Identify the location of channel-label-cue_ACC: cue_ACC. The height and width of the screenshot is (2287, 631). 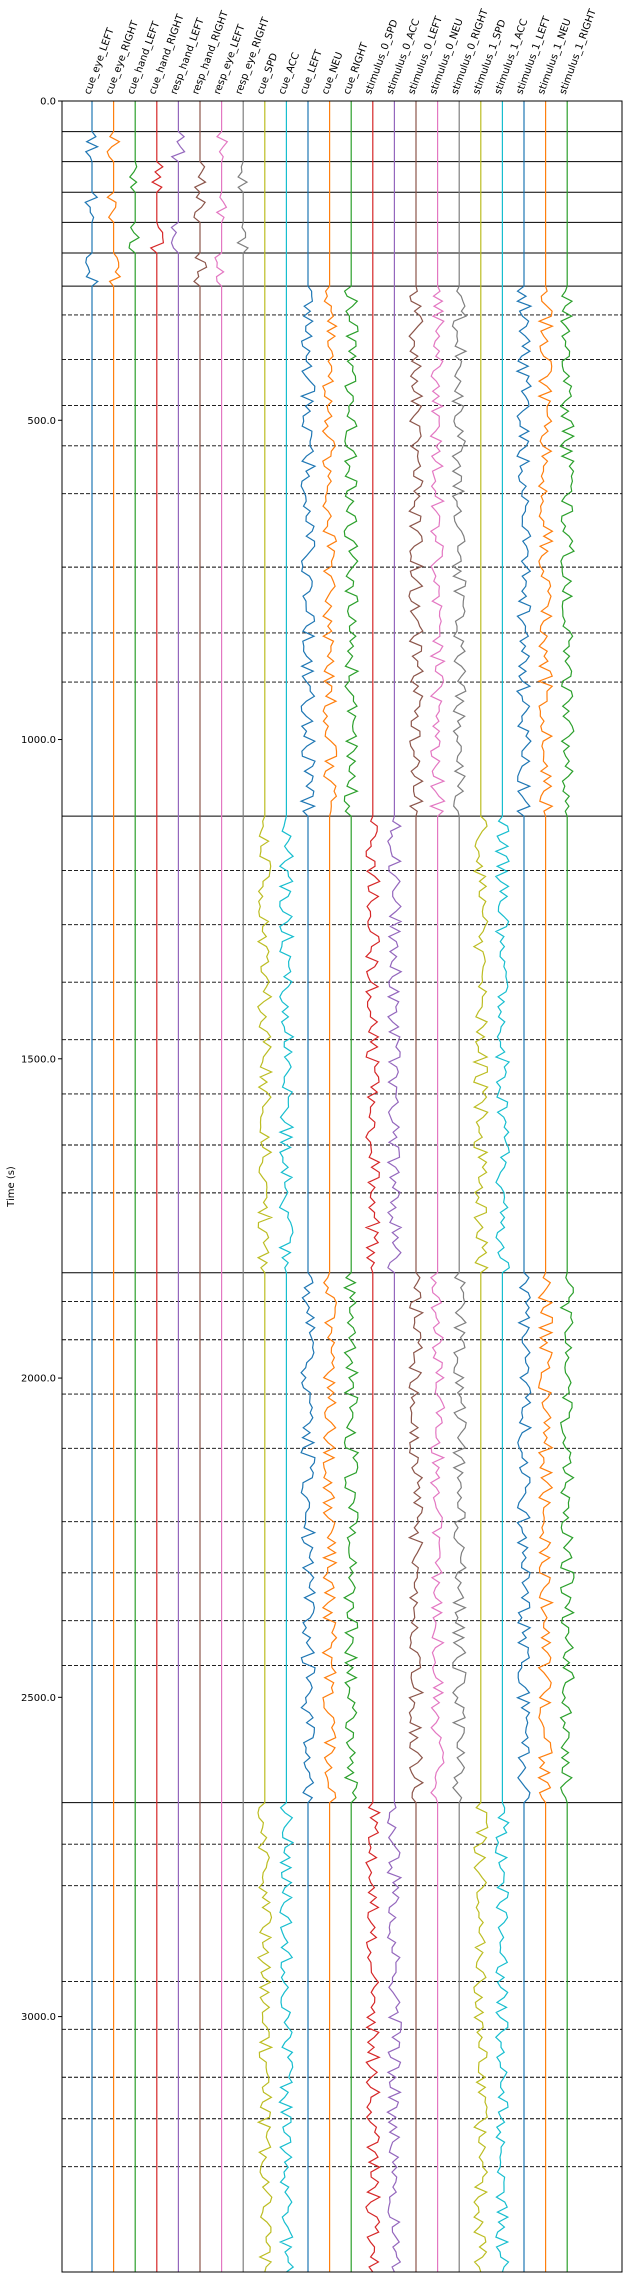
(289, 73).